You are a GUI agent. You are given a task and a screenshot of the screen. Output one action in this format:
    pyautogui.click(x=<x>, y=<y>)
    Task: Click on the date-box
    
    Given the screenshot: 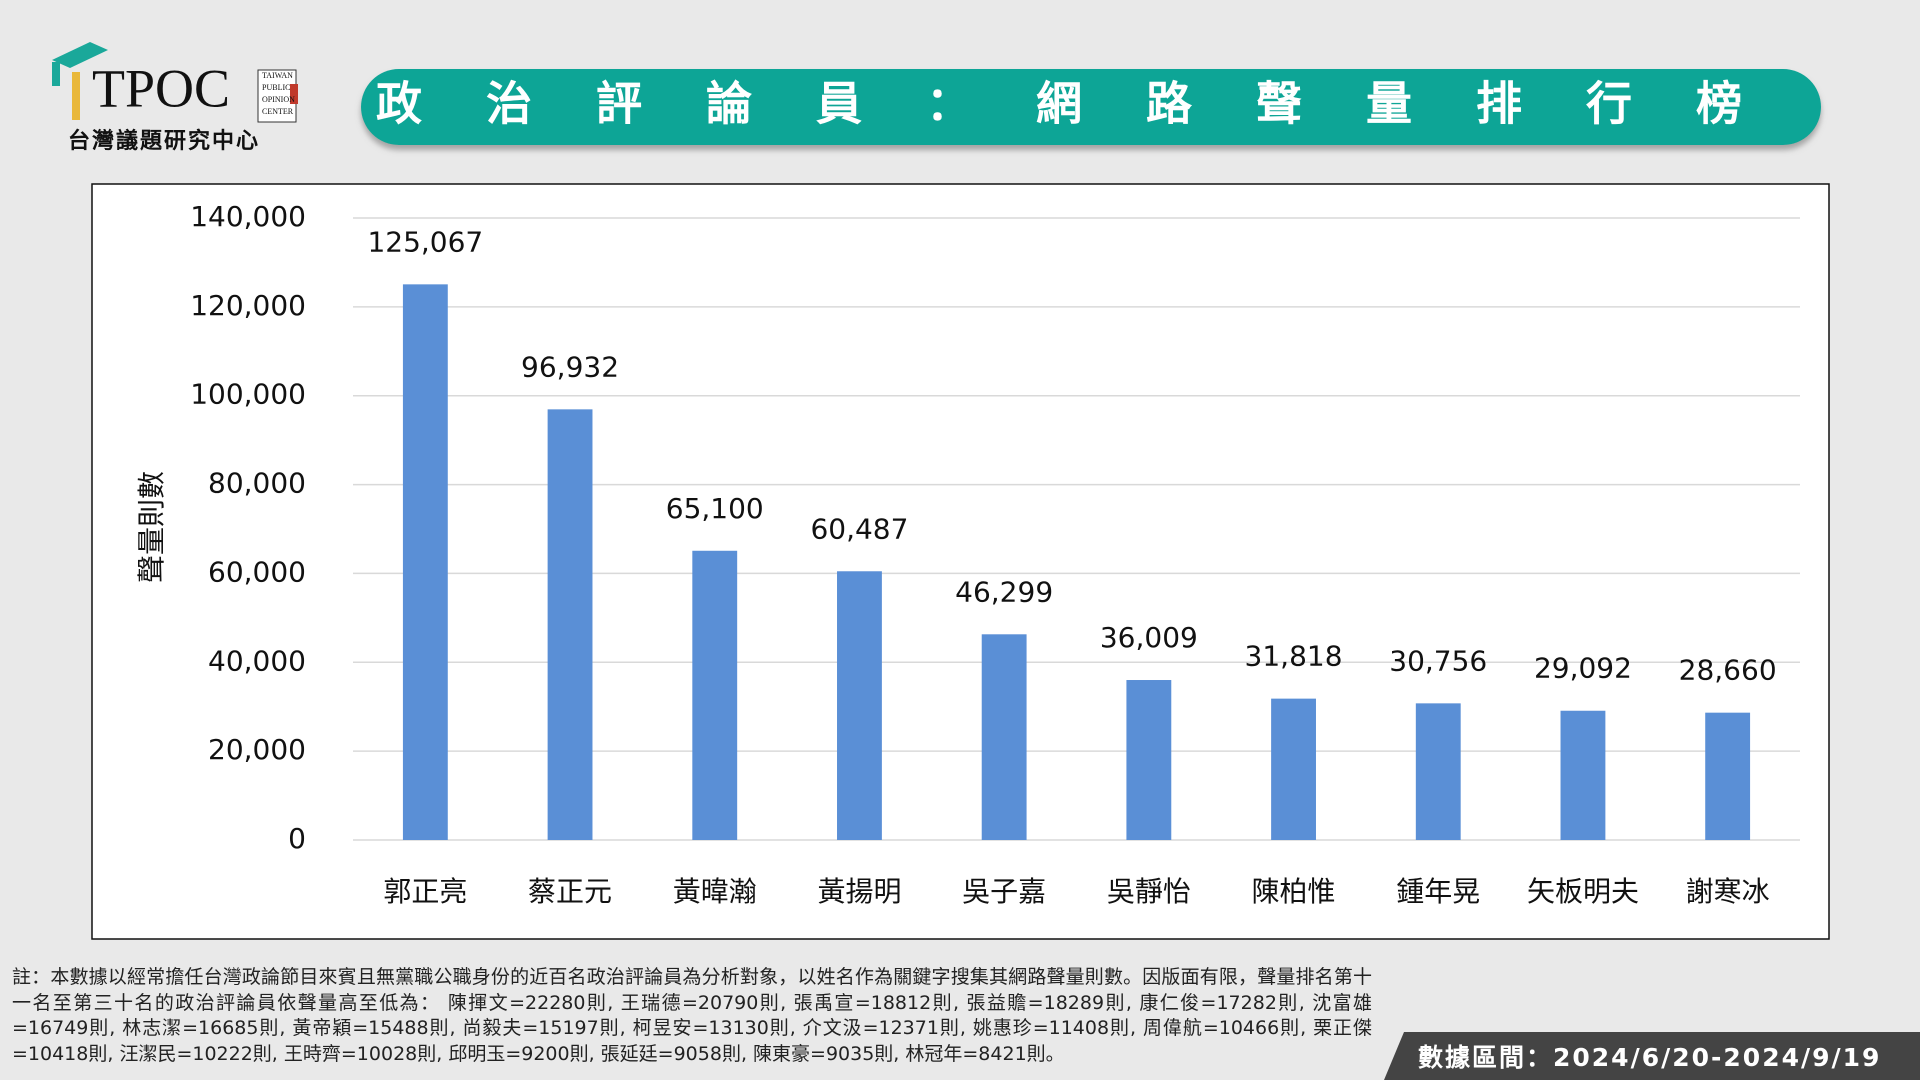 What is the action you would take?
    pyautogui.click(x=1652, y=1056)
    